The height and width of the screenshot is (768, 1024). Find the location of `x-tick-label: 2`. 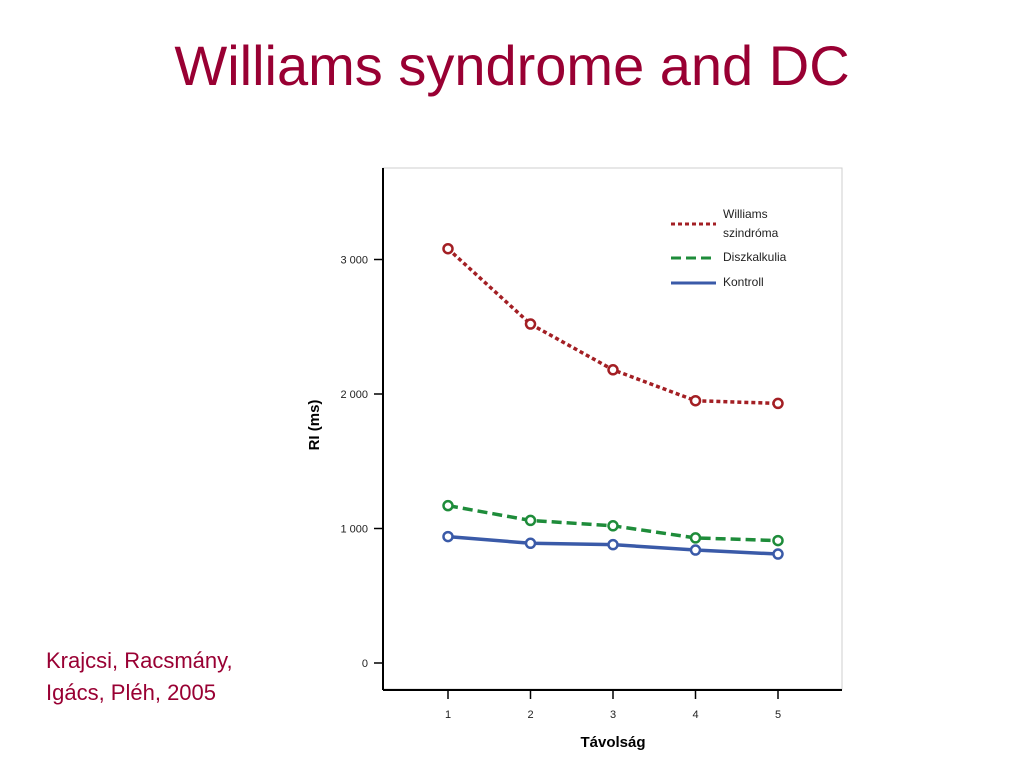

x-tick-label: 2 is located at coordinates (530, 715).